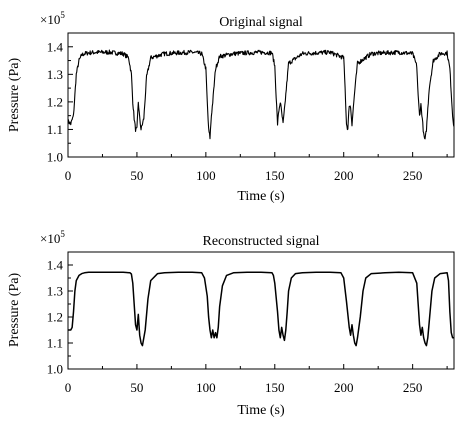  I want to click on series, so click(261, 309).